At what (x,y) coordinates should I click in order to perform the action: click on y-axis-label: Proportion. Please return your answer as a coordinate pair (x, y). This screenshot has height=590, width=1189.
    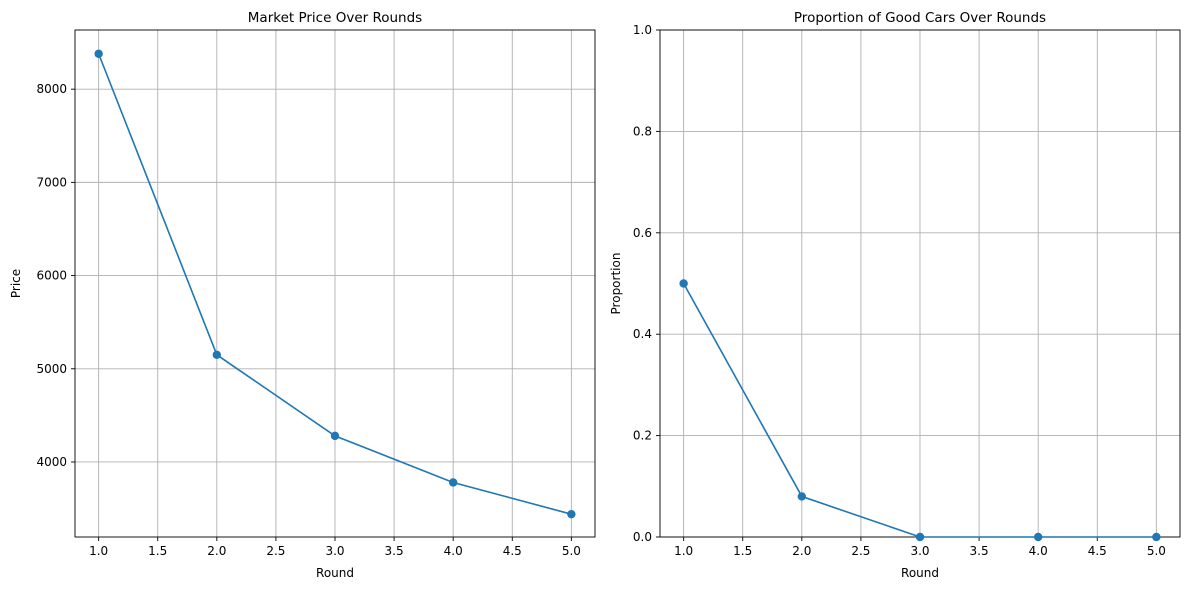
    Looking at the image, I should click on (616, 284).